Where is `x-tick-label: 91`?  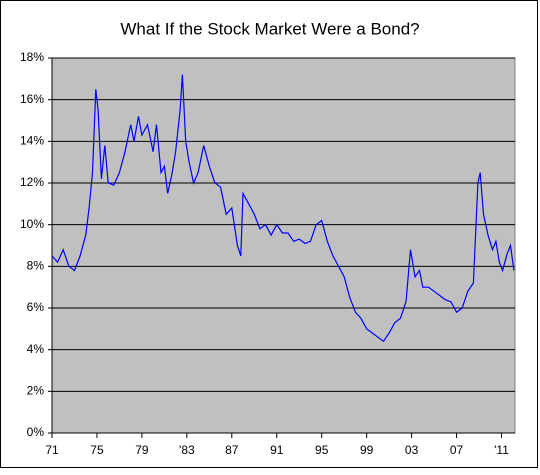
x-tick-label: 91 is located at coordinates (277, 450).